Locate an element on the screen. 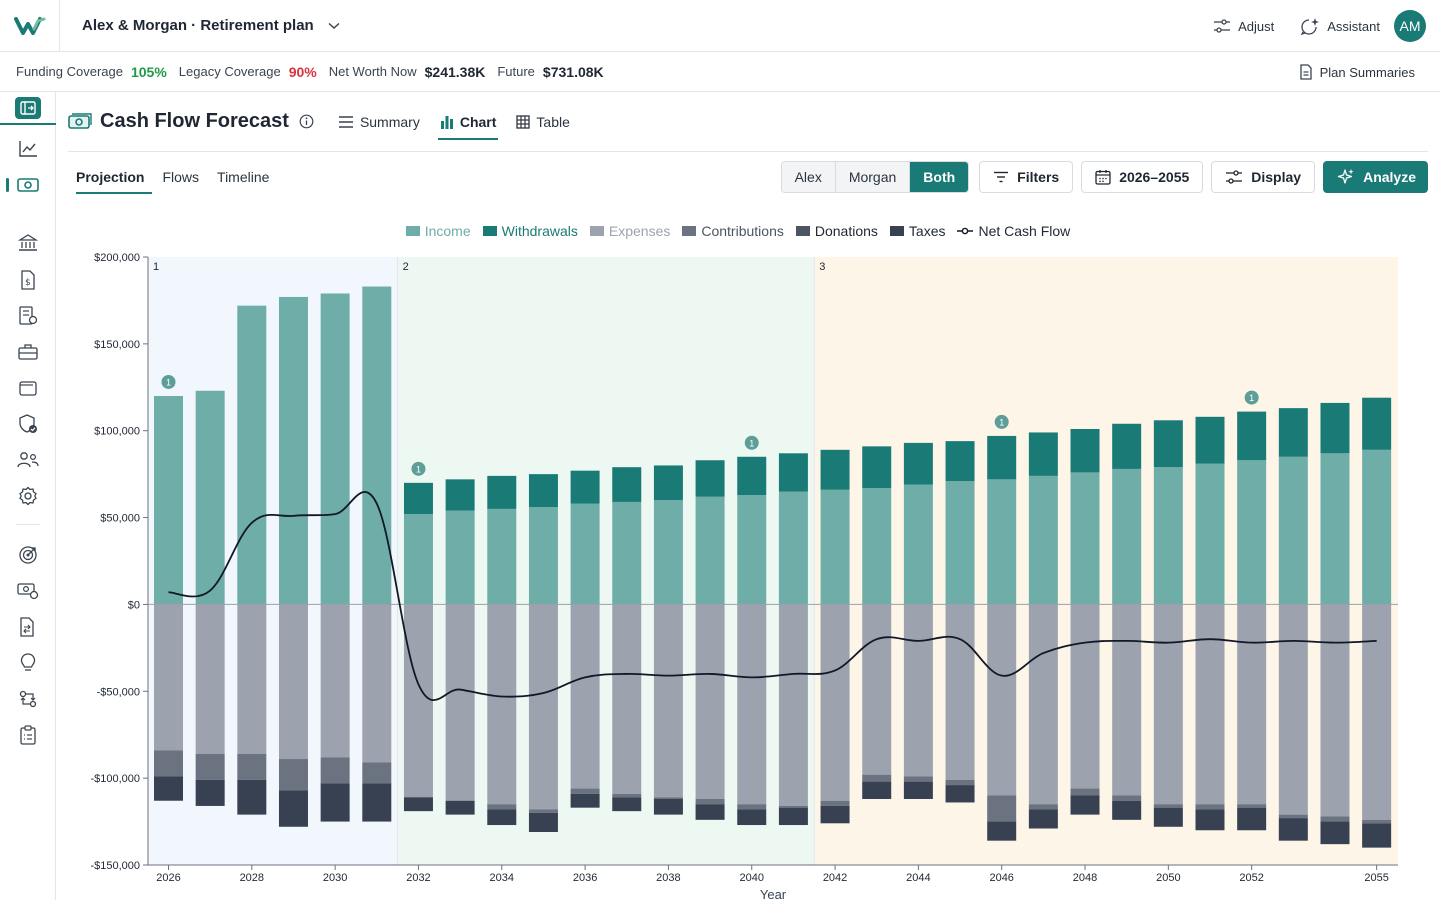 Image resolution: width=1440 pixels, height=900 pixels. sidebar-item-trends is located at coordinates (28, 149).